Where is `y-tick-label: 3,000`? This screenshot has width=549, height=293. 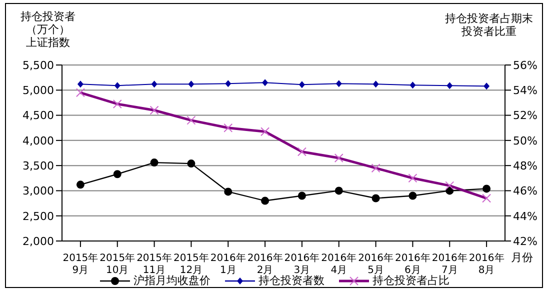
y-tick-label: 3,000 is located at coordinates (38, 191).